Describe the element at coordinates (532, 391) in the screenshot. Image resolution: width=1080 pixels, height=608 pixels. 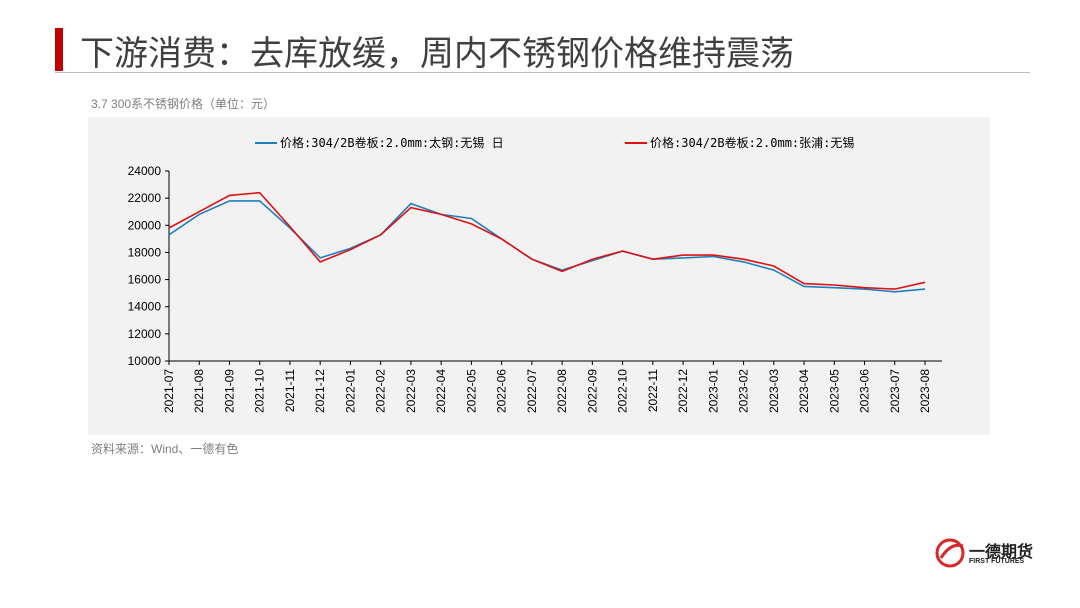
I see `x-tick-label: 2022-07` at that location.